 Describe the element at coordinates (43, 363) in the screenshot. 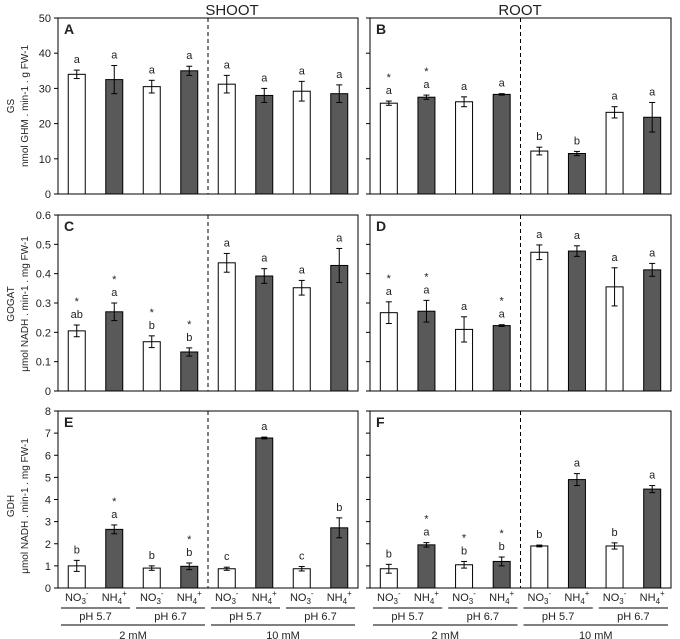

I see `y-tick-label-c-1: 0.1` at that location.